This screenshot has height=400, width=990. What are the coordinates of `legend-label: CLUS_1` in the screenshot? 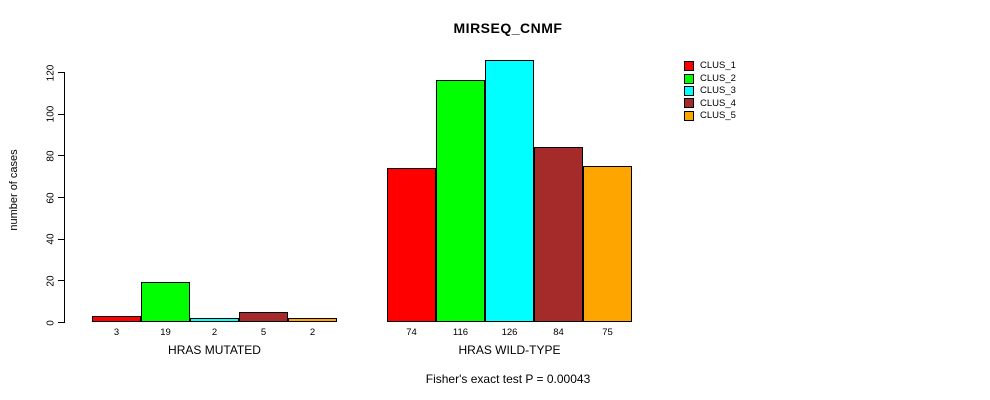 It's located at (718, 66).